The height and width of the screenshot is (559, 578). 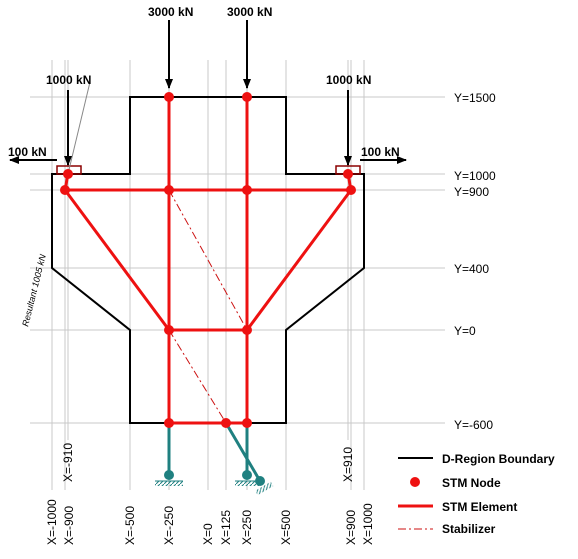 What do you see at coordinates (34, 290) in the screenshot?
I see `resultant-label: Resultant 1005 kN` at bounding box center [34, 290].